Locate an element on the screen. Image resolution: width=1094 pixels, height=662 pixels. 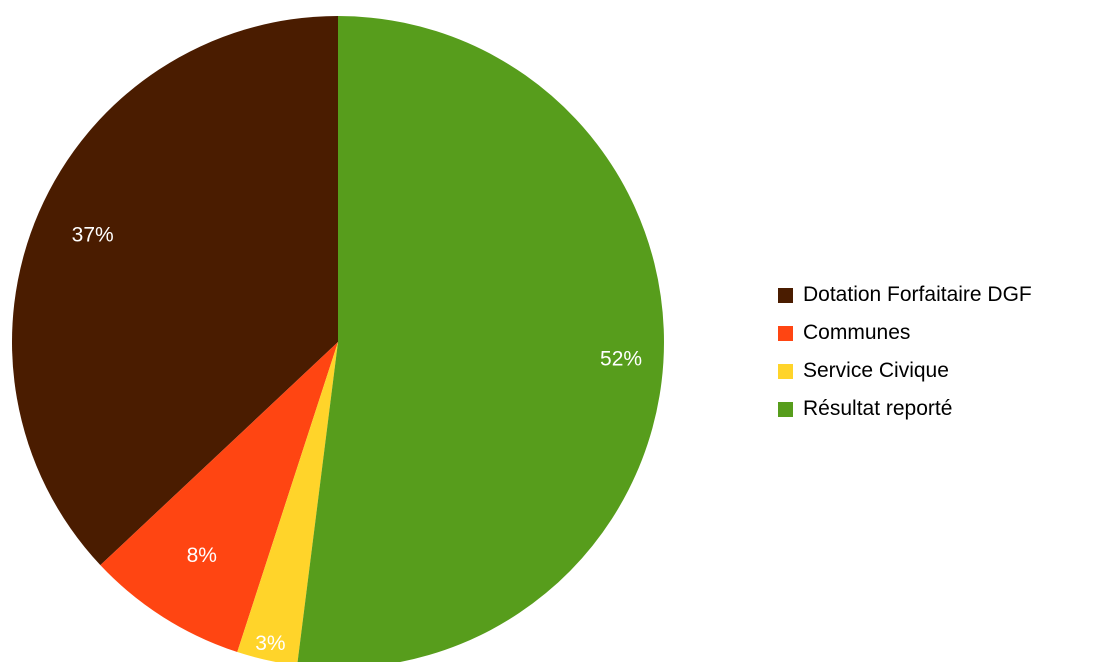
legend-swatch-communes is located at coordinates (785, 333).